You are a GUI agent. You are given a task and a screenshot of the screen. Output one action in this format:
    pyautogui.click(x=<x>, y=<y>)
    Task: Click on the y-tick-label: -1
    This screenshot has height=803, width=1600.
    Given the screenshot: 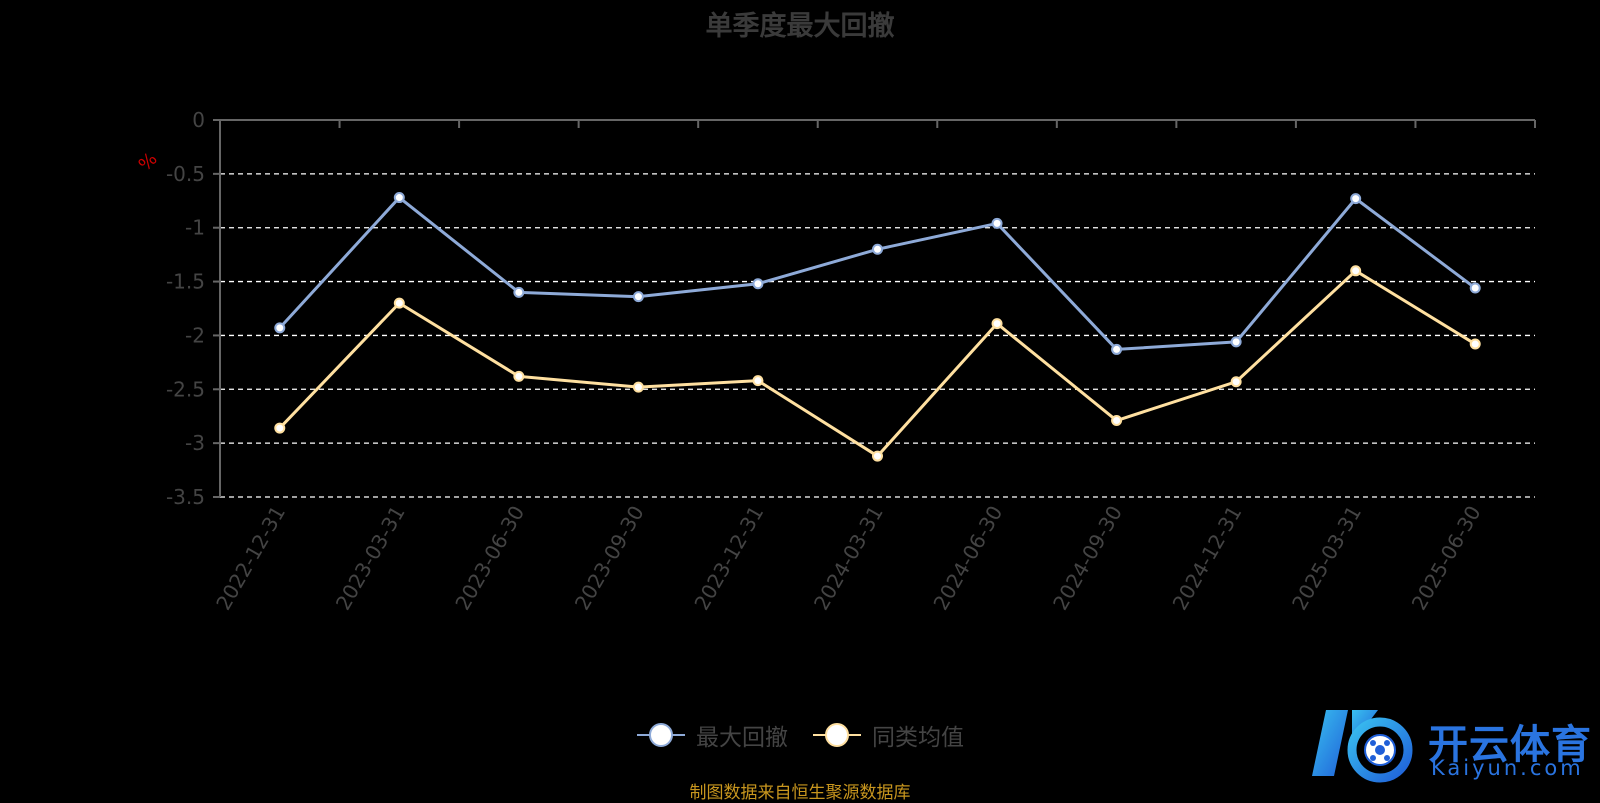 What is the action you would take?
    pyautogui.click(x=195, y=228)
    